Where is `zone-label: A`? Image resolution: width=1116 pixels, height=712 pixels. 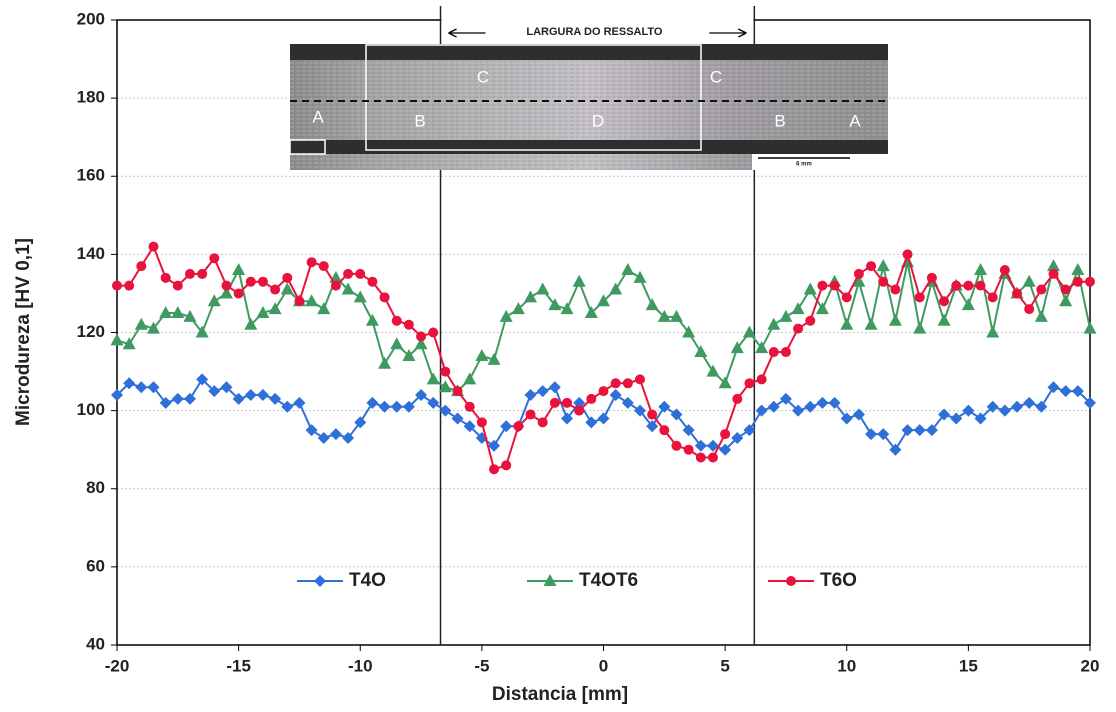
zone-label: A is located at coordinates (318, 116).